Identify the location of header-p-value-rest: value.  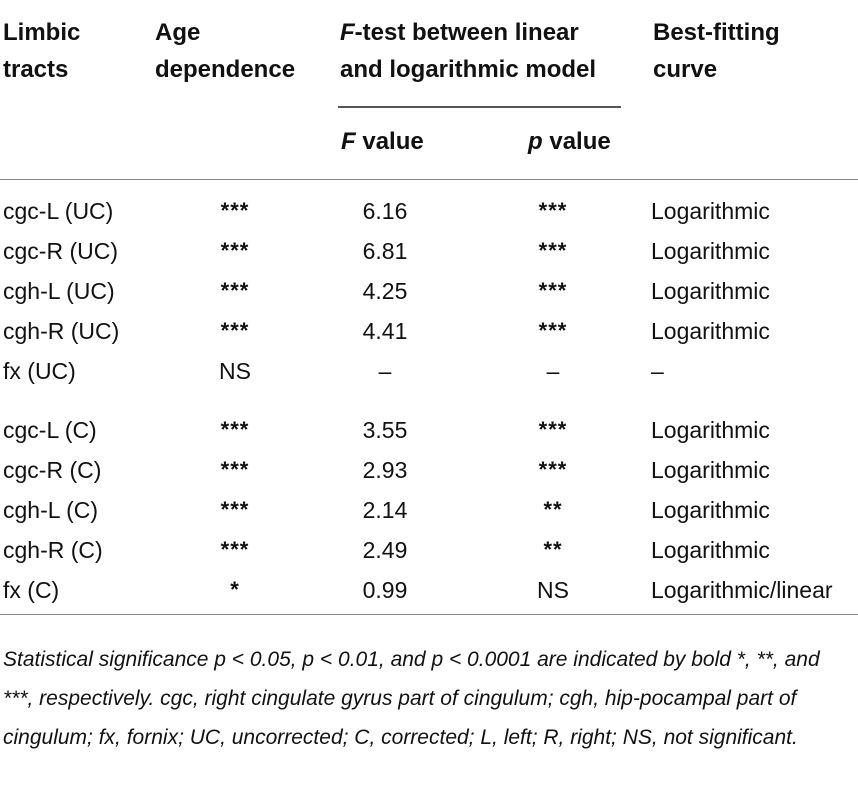
(576, 141).